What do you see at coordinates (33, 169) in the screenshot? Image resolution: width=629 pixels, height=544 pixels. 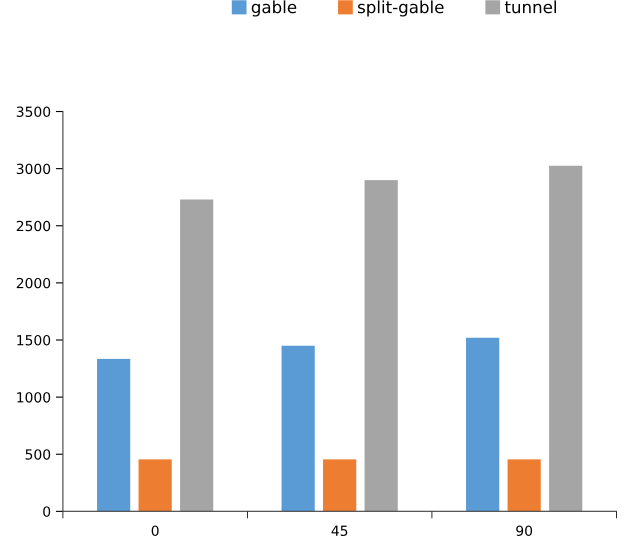 I see `y-tick-label: 3000` at bounding box center [33, 169].